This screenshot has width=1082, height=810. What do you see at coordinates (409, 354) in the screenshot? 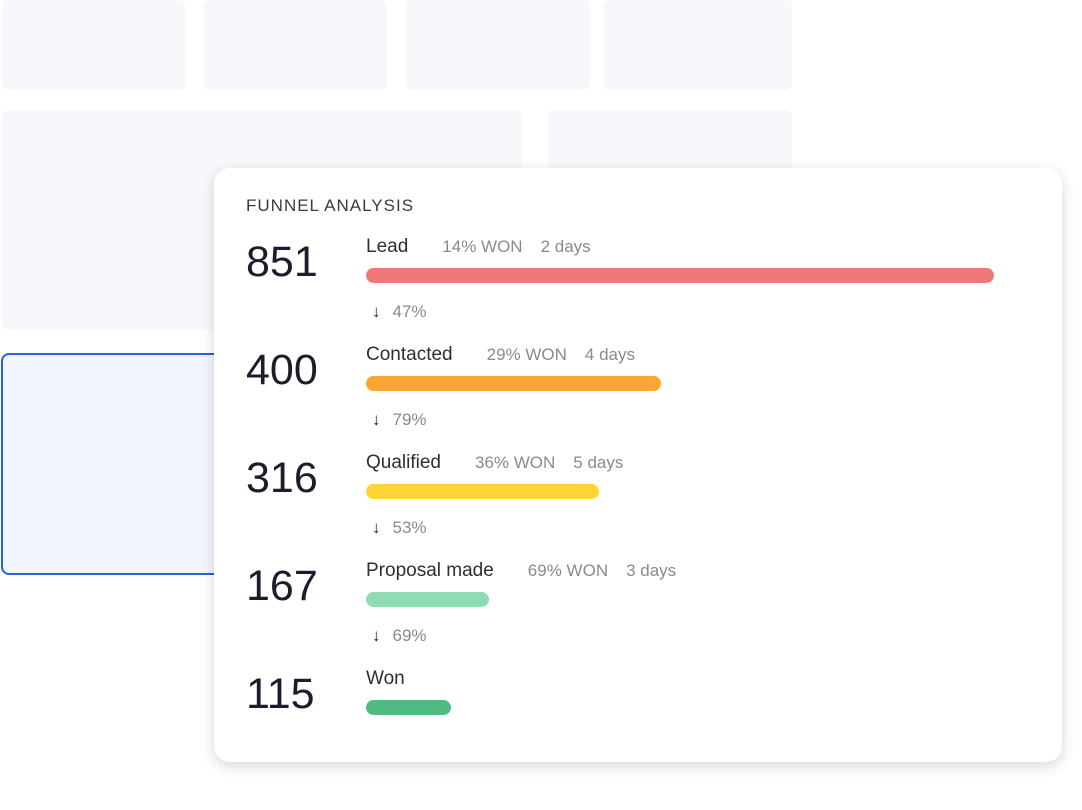
I see `stage-label: Contacted` at bounding box center [409, 354].